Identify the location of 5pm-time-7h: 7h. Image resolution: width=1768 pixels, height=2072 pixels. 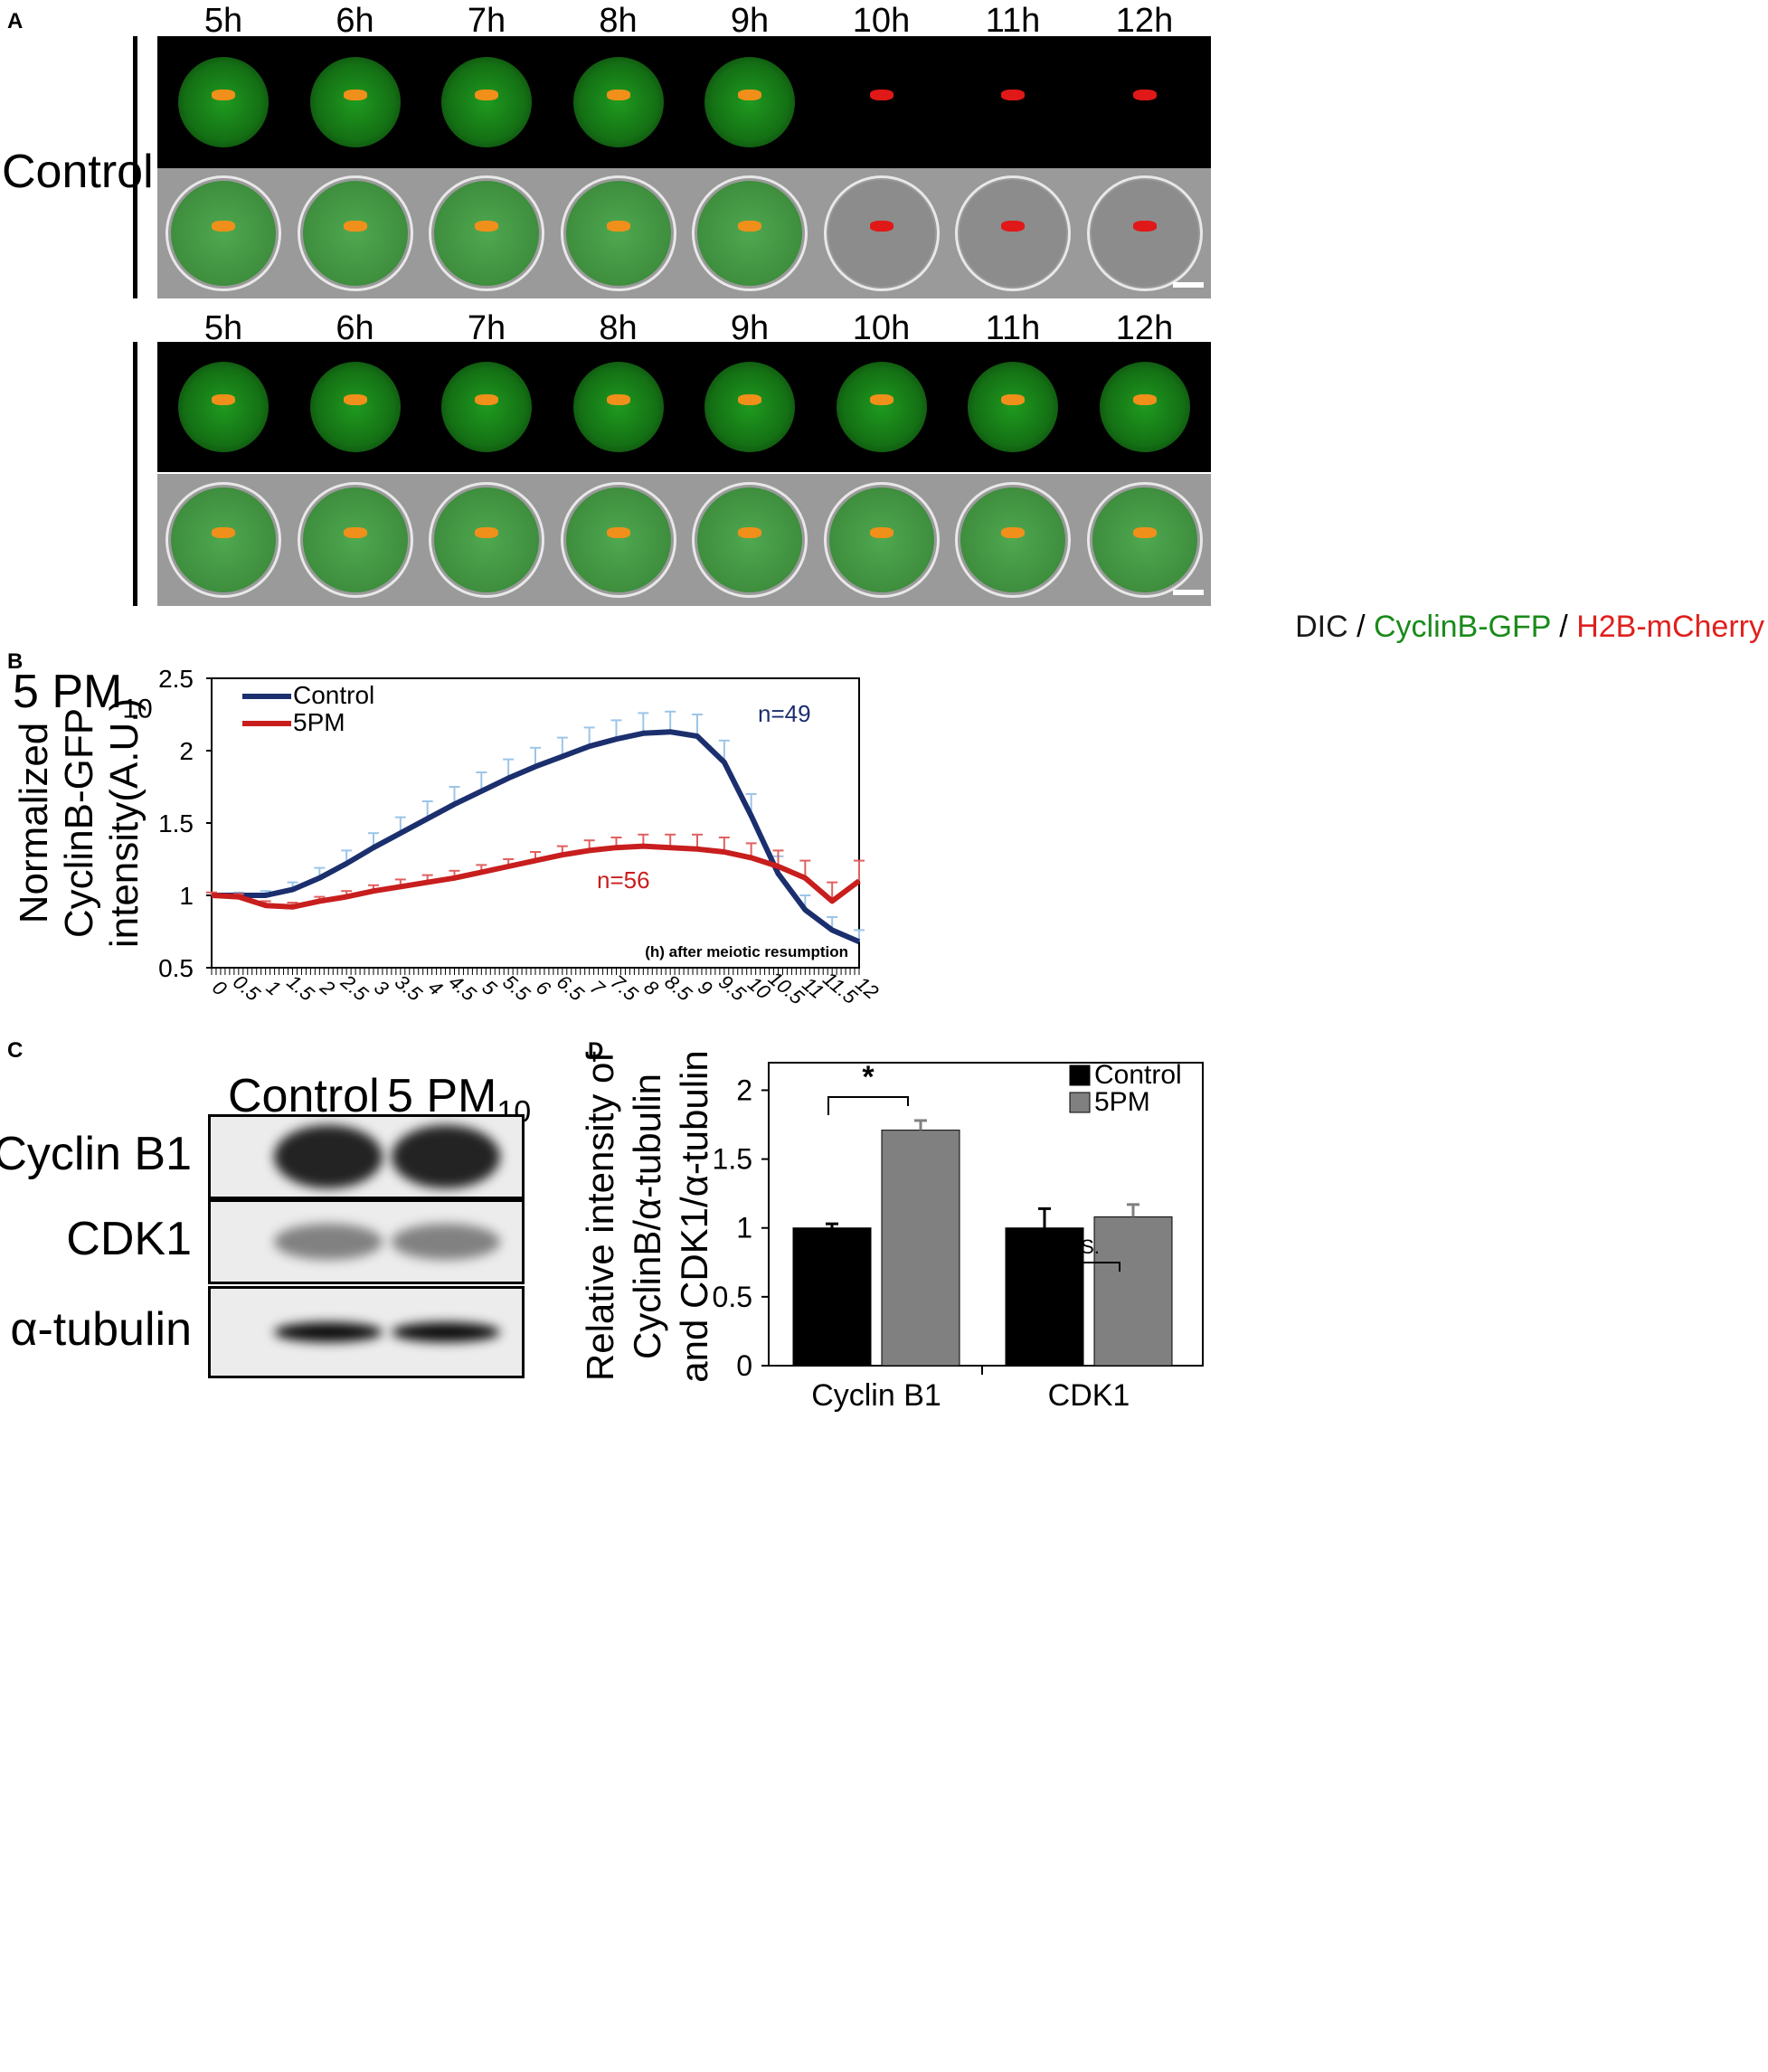
(487, 328).